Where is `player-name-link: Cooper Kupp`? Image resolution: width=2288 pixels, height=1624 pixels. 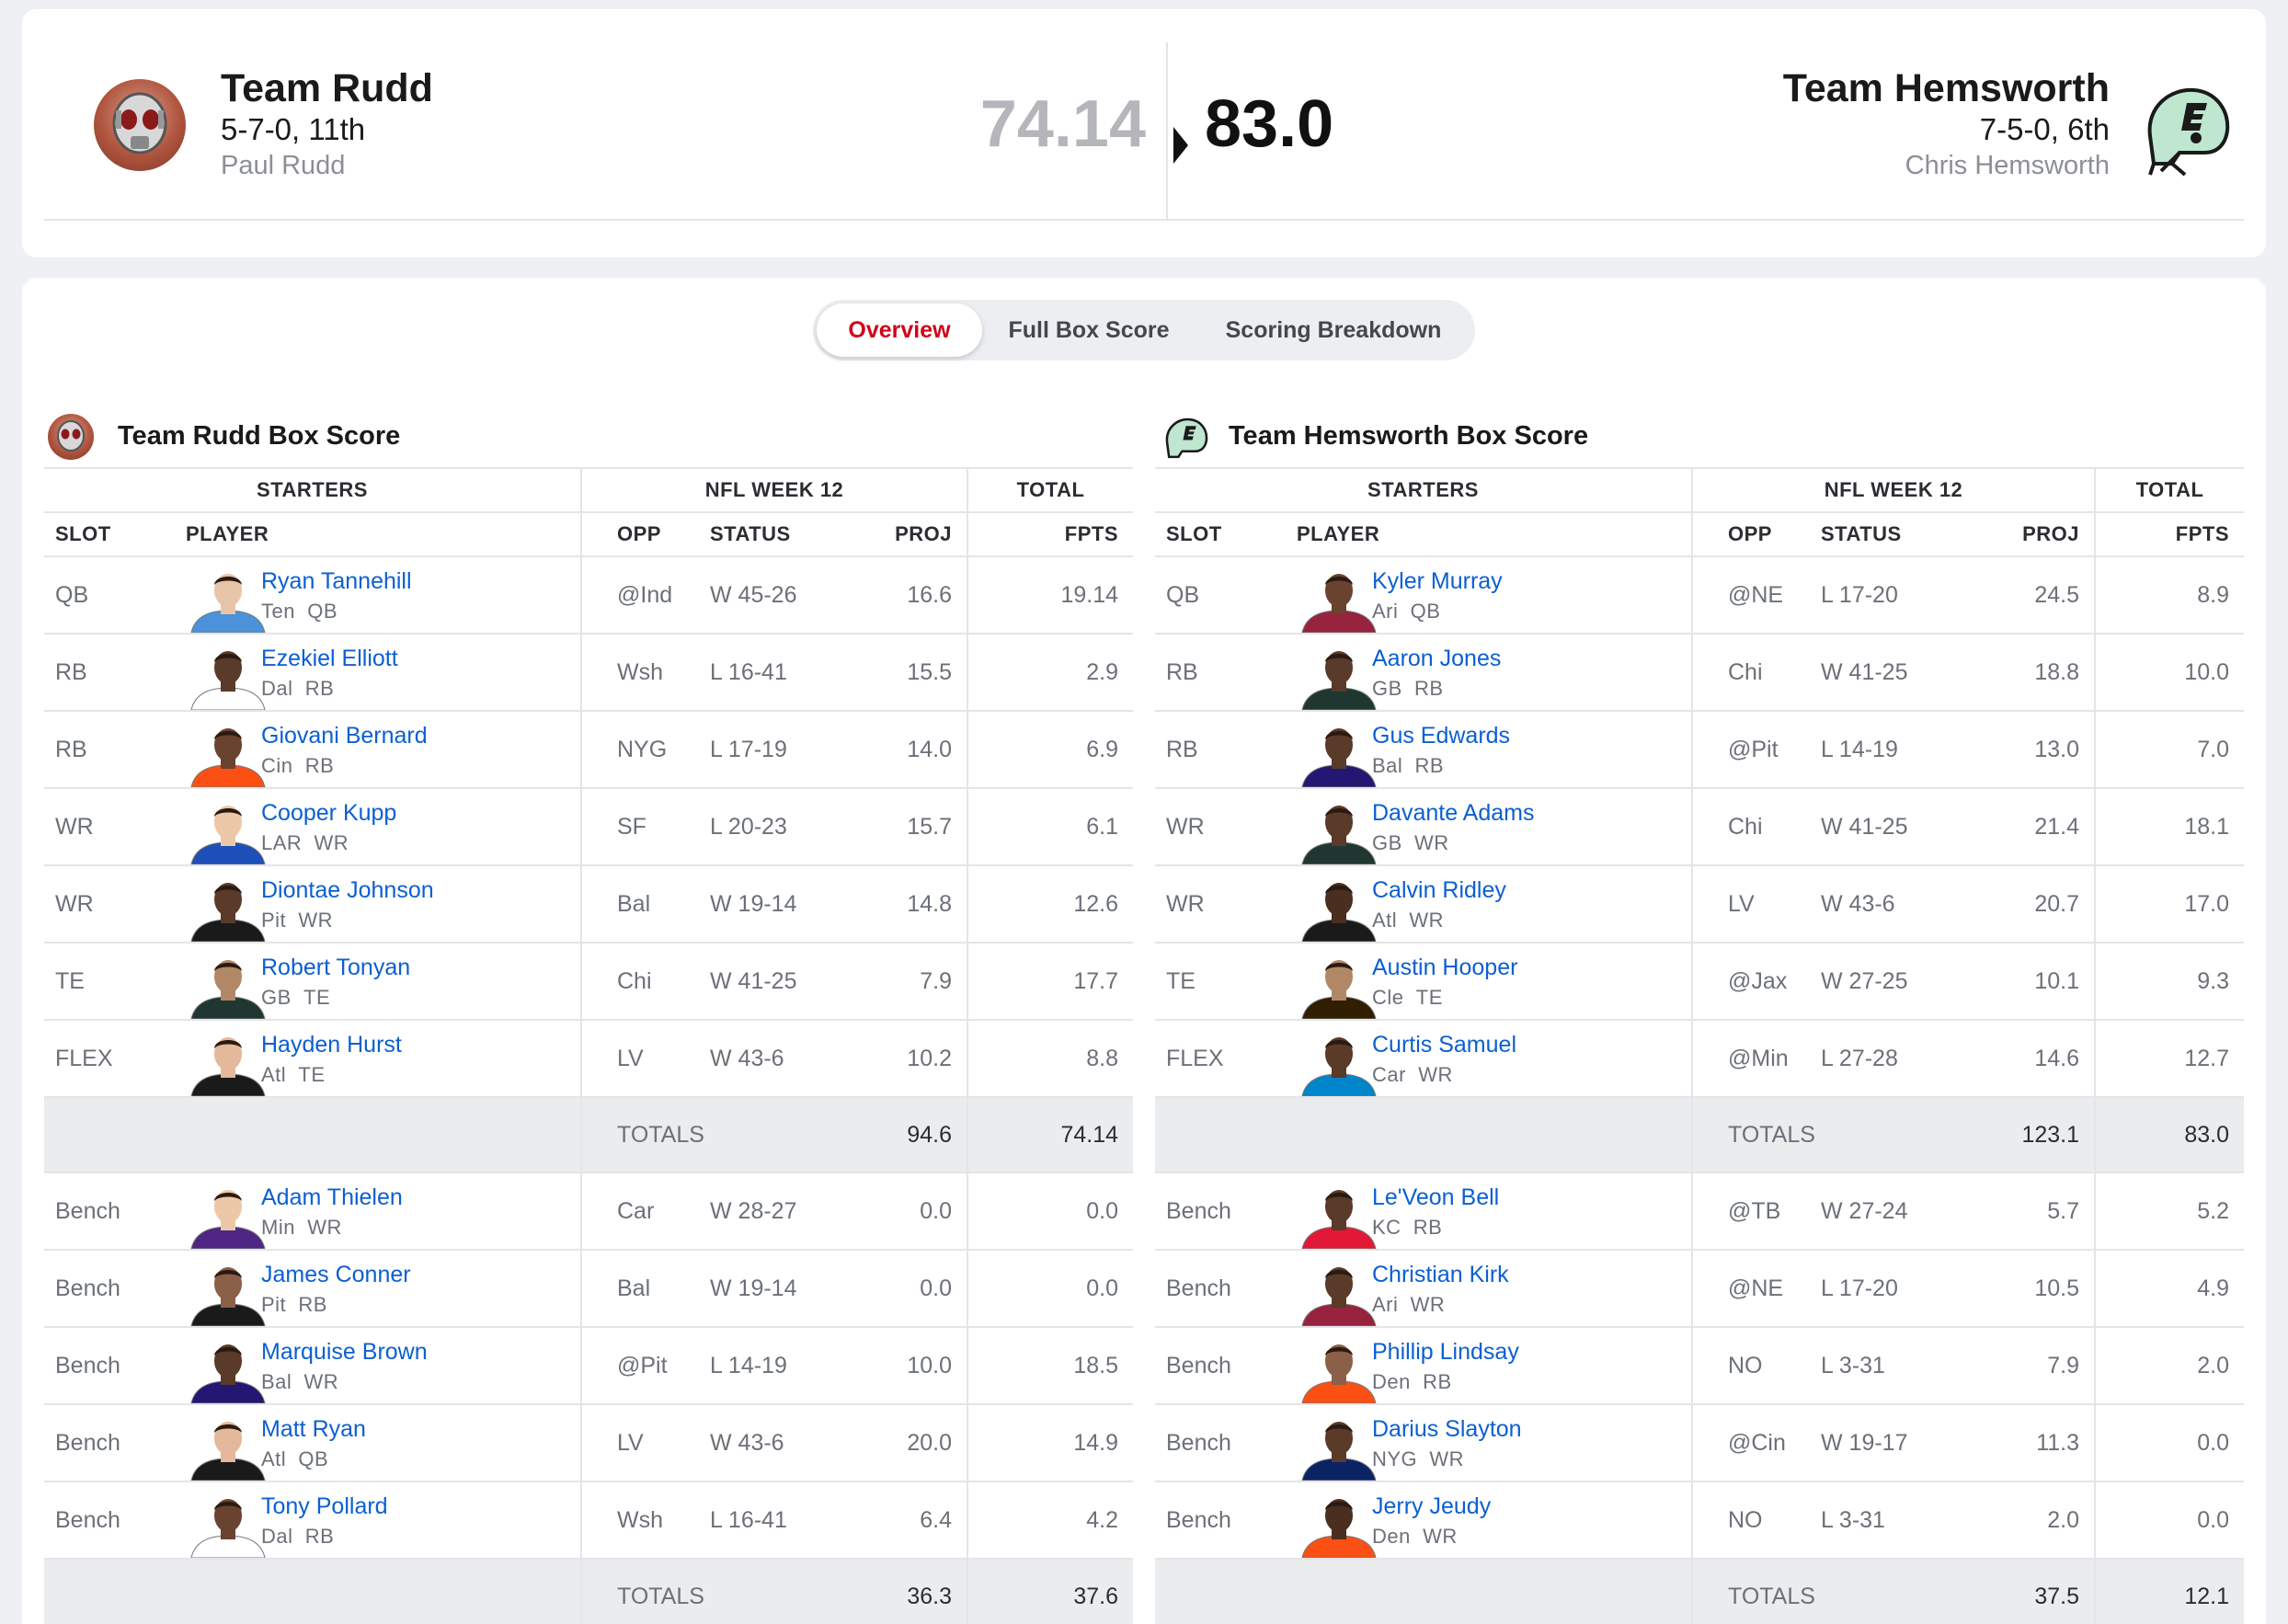
player-name-link: Cooper Kupp is located at coordinates (329, 813).